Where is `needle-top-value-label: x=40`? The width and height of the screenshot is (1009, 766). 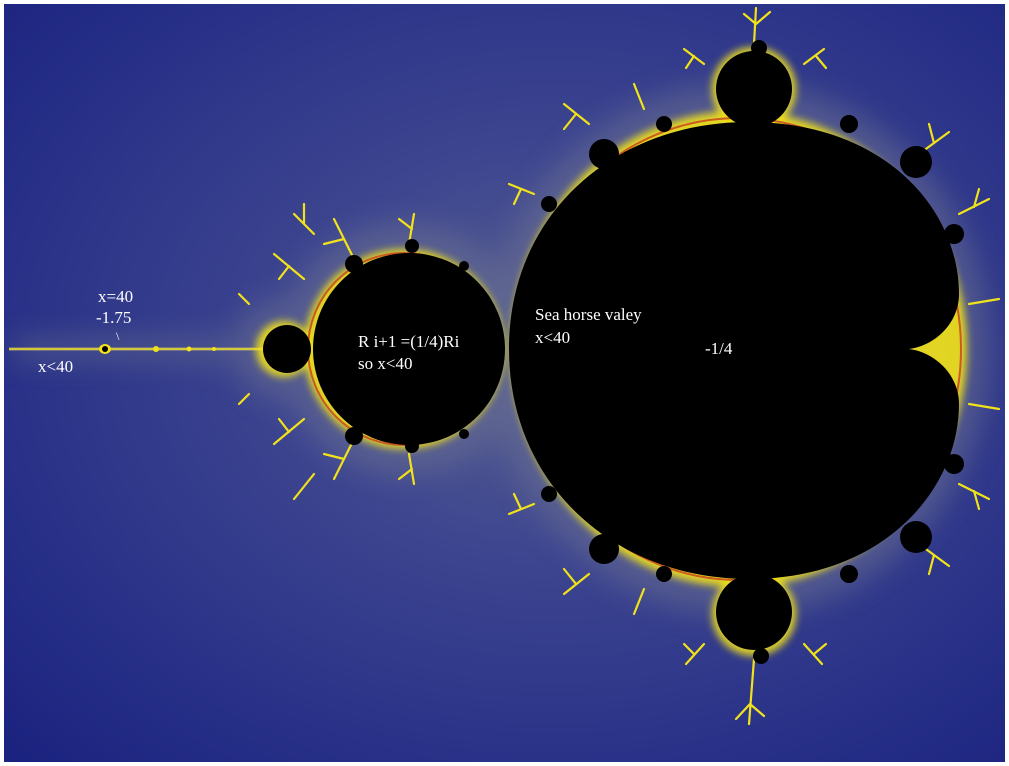
needle-top-value-label: x=40 is located at coordinates (116, 296).